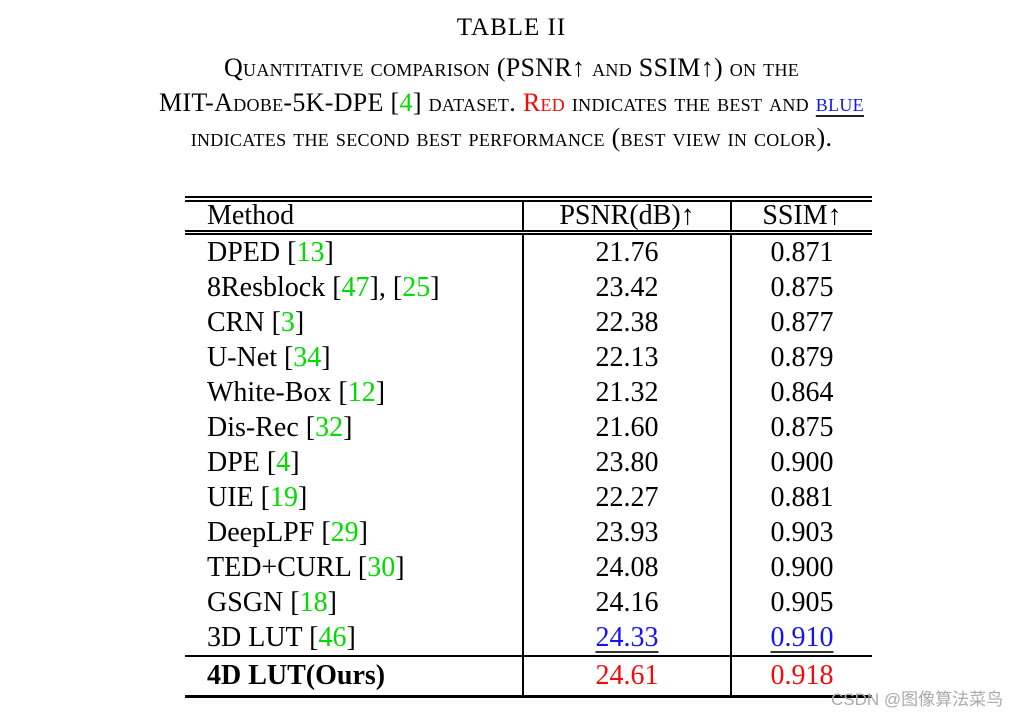 This screenshot has width=1023, height=720. Describe the element at coordinates (627, 497) in the screenshot. I see `psnr-cell: 22.27` at that location.